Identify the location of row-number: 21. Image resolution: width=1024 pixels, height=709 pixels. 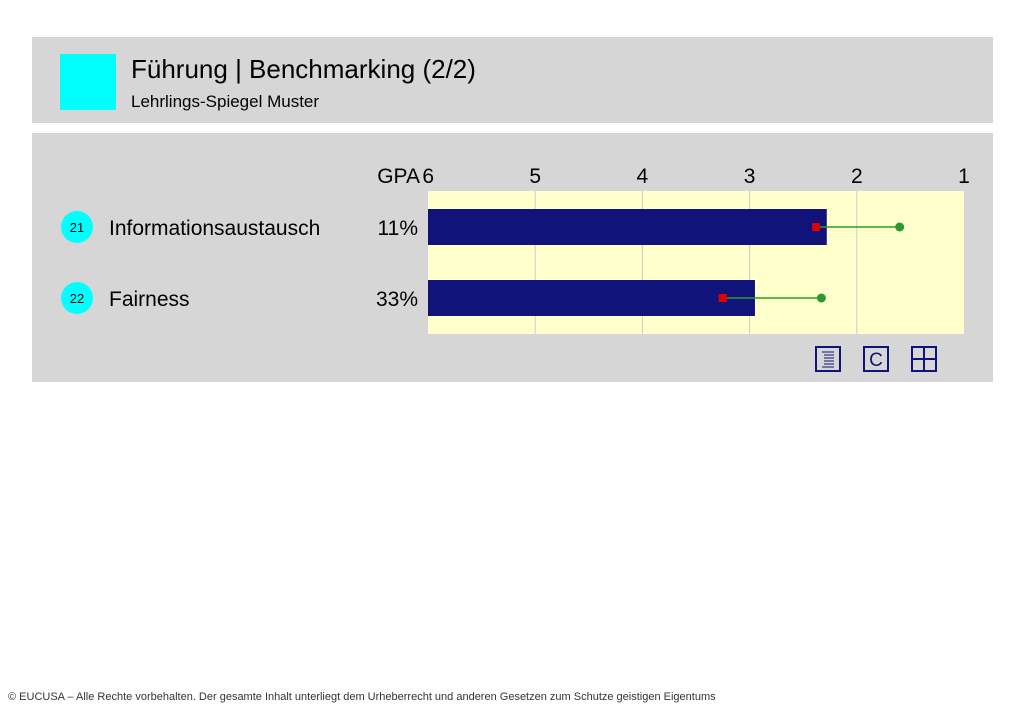
(77, 227).